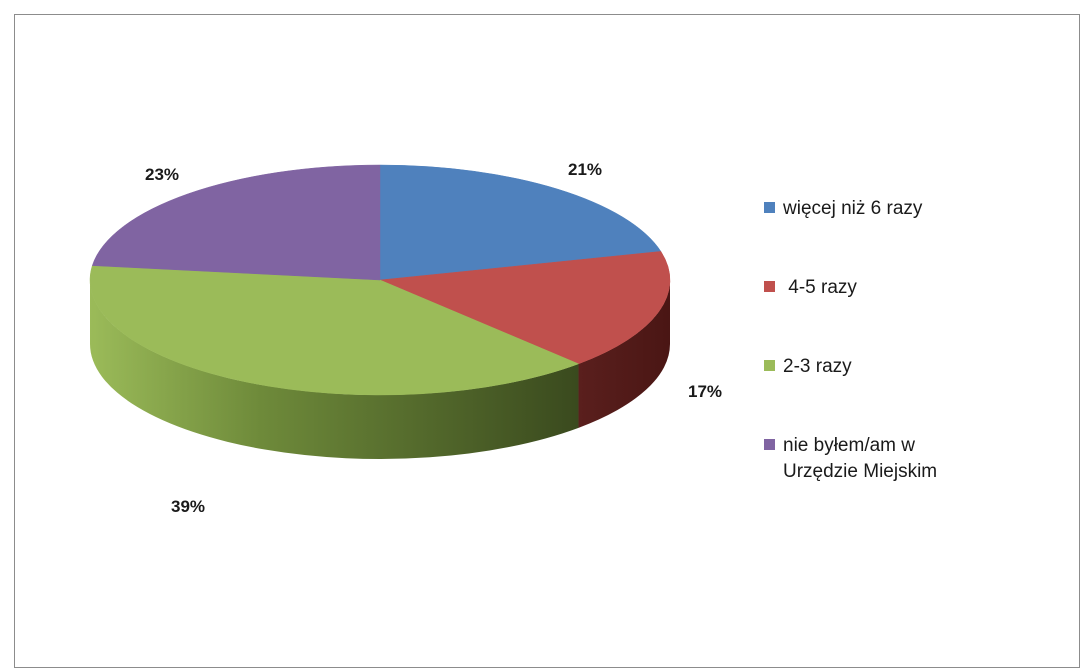  I want to click on legend-item-more-than-6: więcej niż 6 razy, so click(843, 209).